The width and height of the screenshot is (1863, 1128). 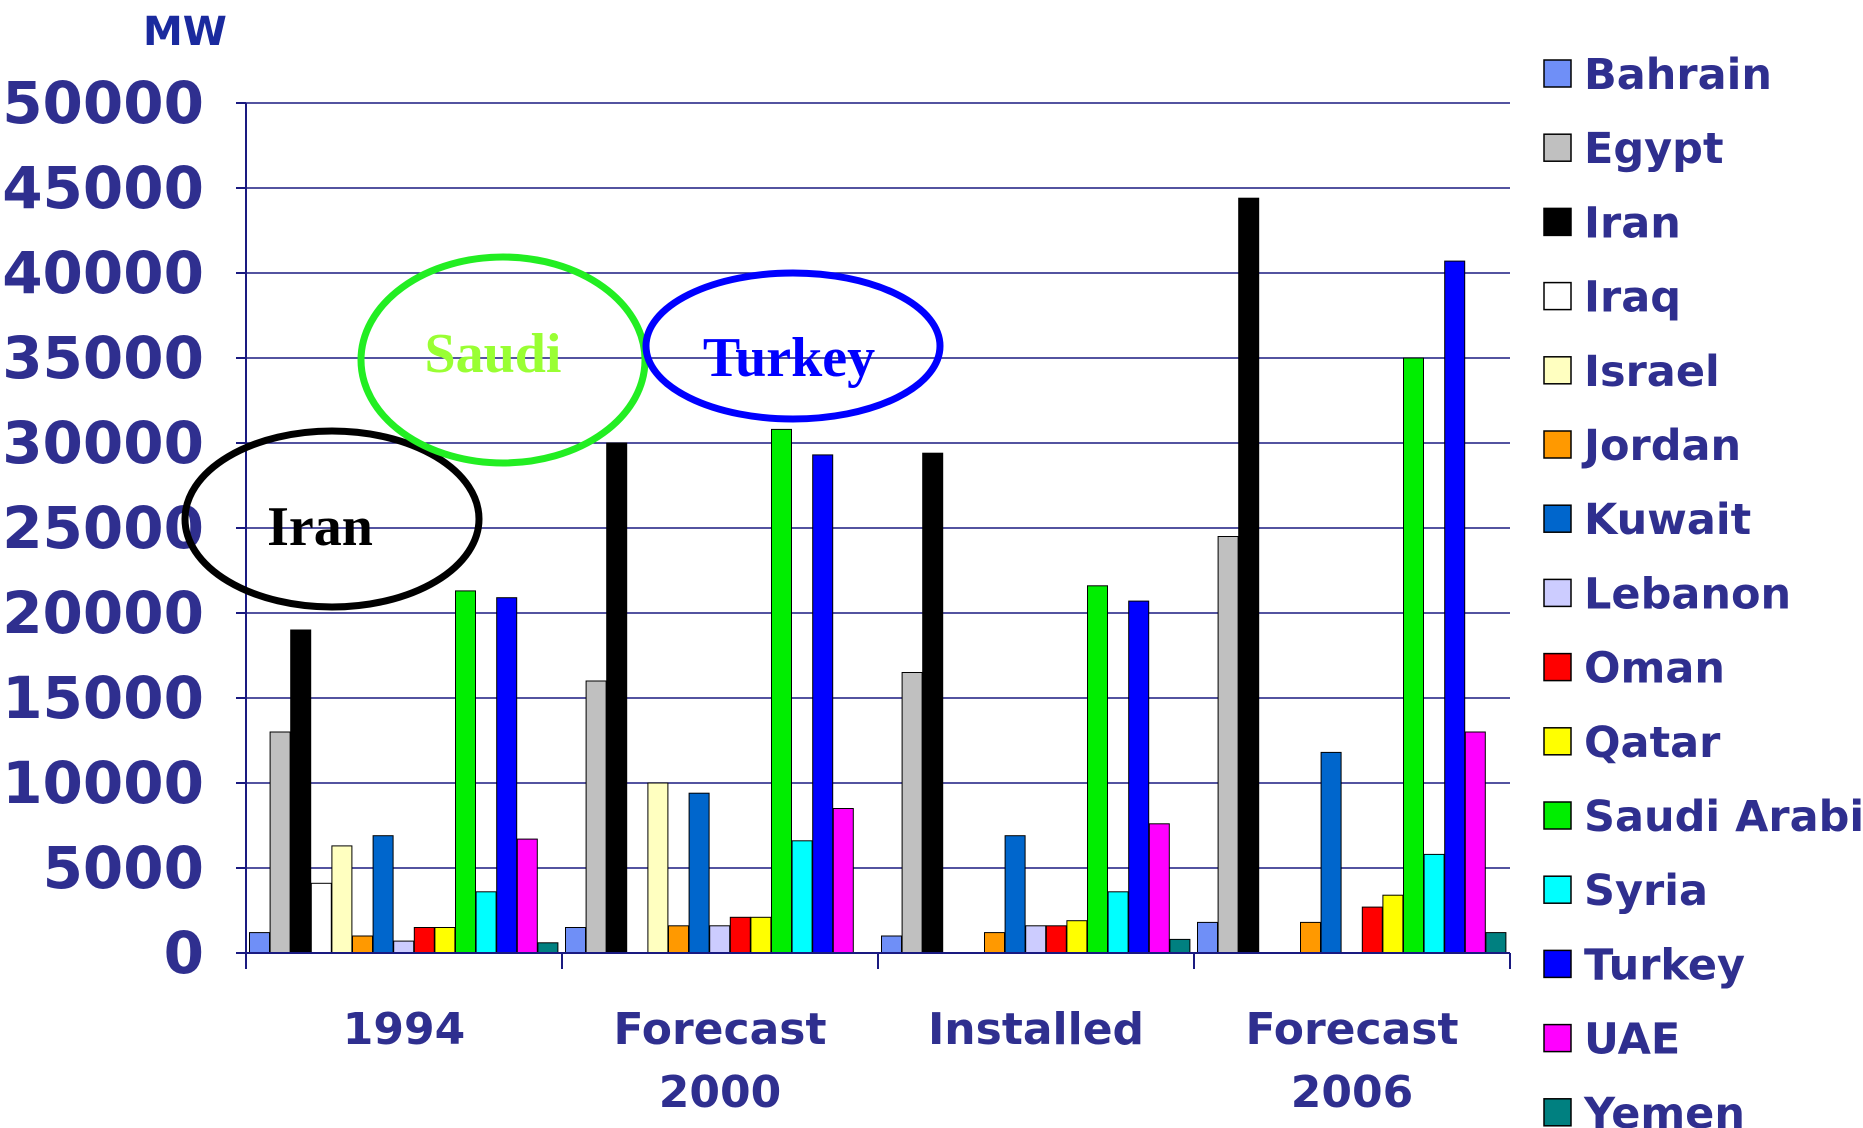 What do you see at coordinates (1661, 446) in the screenshot?
I see `legend-label-jordan: Jordan` at bounding box center [1661, 446].